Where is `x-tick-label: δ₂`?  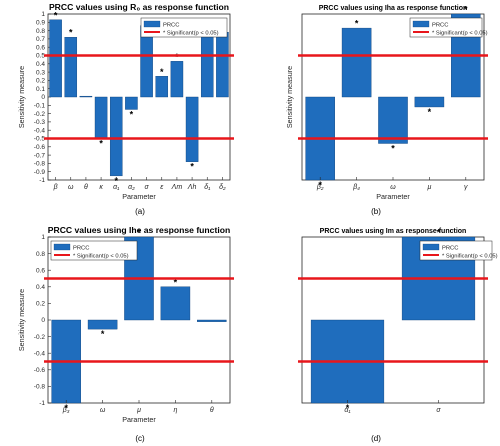
x-tick-label: δ₂ is located at coordinates (222, 187).